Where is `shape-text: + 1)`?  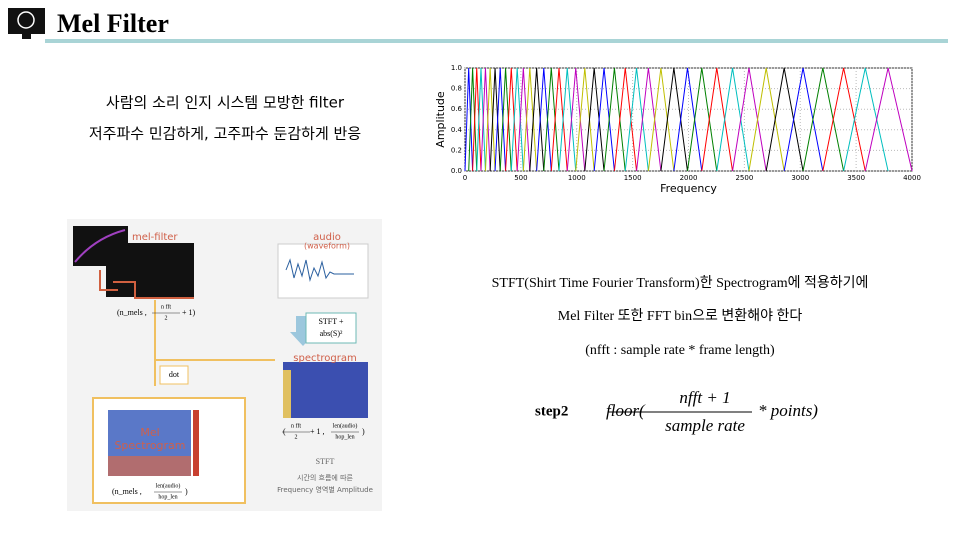
shape-text: + 1) is located at coordinates (189, 312).